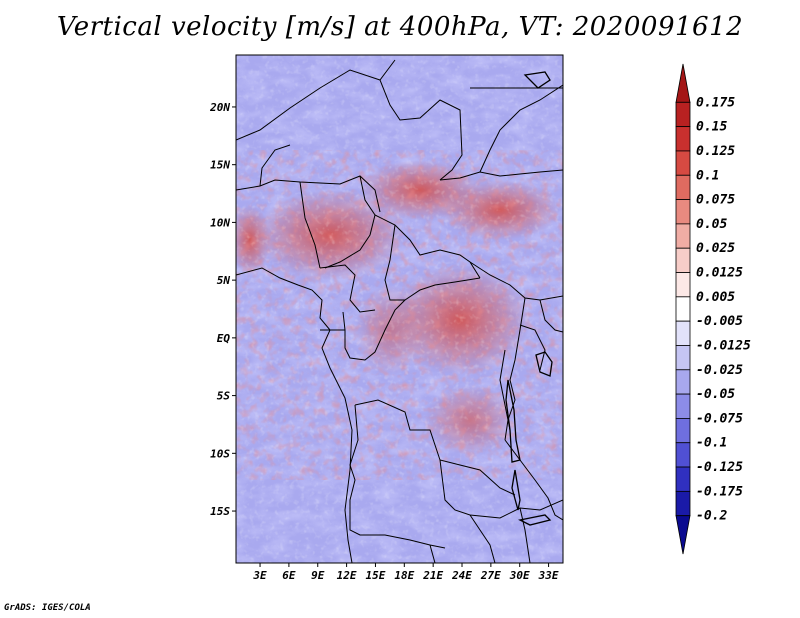 This screenshot has height=618, width=800. Describe the element at coordinates (220, 165) in the screenshot. I see `lat-label: 15N` at that location.